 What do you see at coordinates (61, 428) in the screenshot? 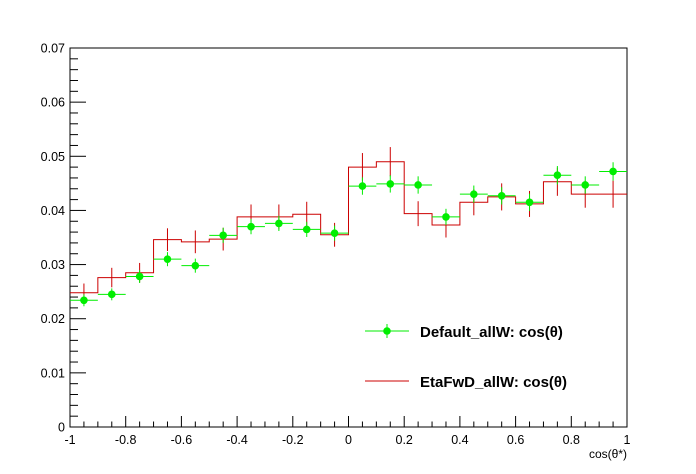
I see `y-tick-label: 0` at bounding box center [61, 428].